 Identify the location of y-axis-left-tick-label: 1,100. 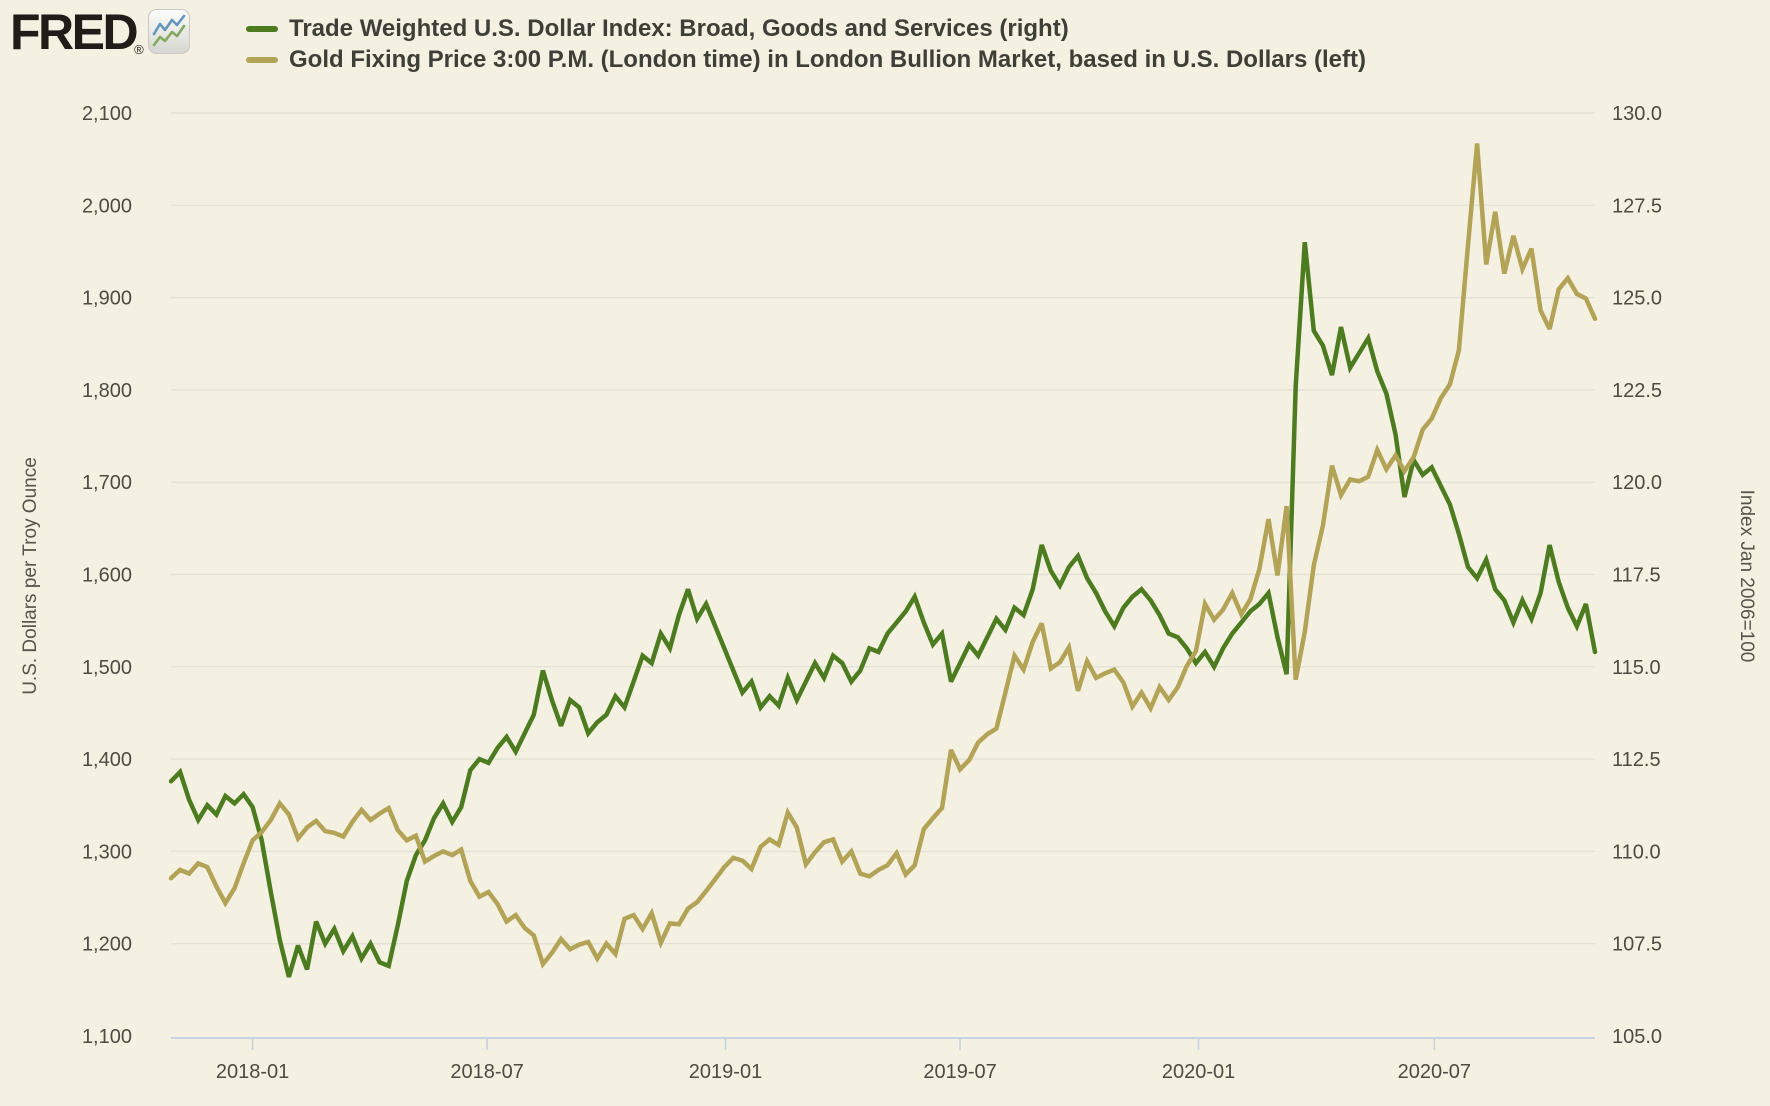
(107, 1037).